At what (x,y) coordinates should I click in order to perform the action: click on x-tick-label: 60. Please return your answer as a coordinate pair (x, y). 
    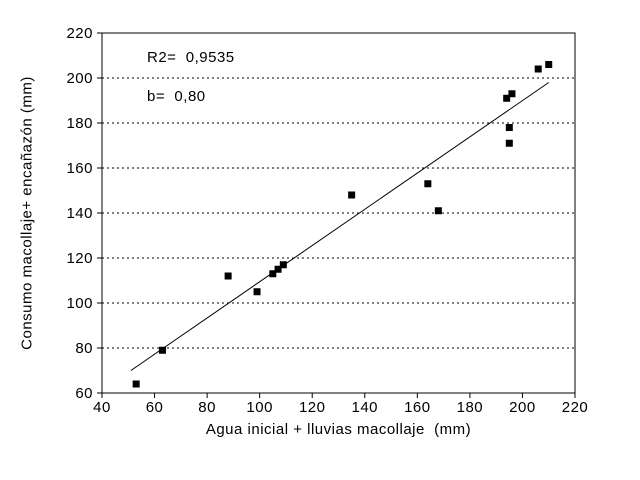
    Looking at the image, I should click on (155, 407).